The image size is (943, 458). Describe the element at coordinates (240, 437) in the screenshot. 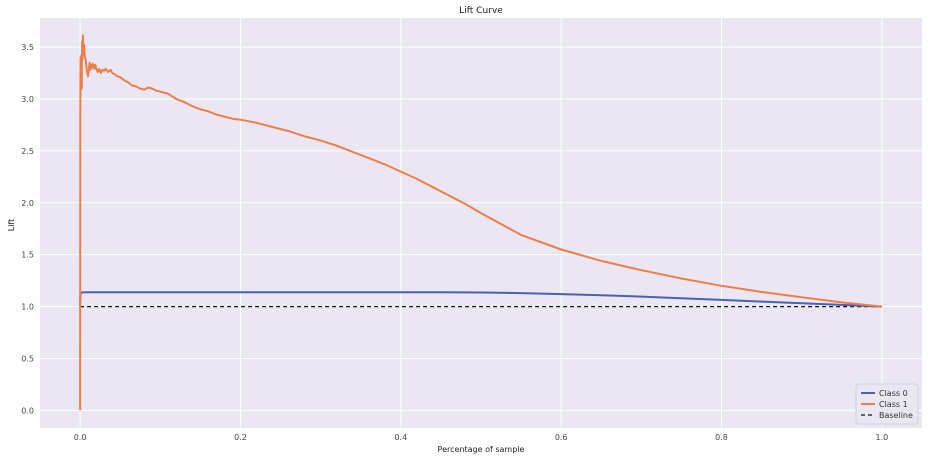

I see `x-tick-label: 0.2` at that location.